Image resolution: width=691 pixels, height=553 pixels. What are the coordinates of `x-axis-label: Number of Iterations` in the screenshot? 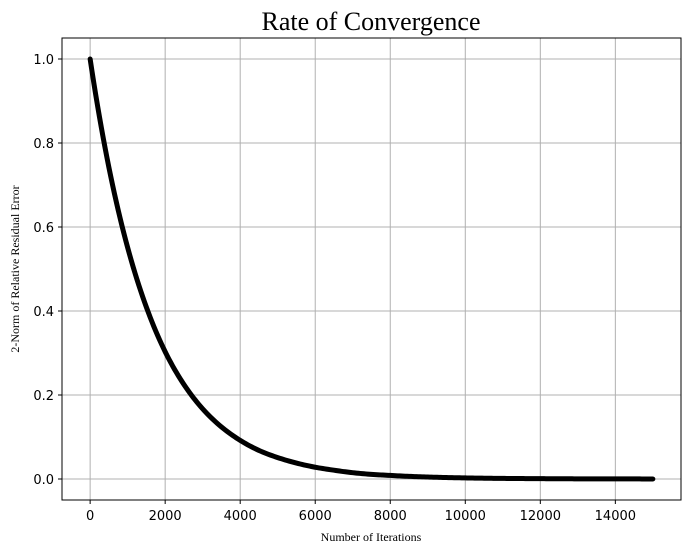 It's located at (371, 537).